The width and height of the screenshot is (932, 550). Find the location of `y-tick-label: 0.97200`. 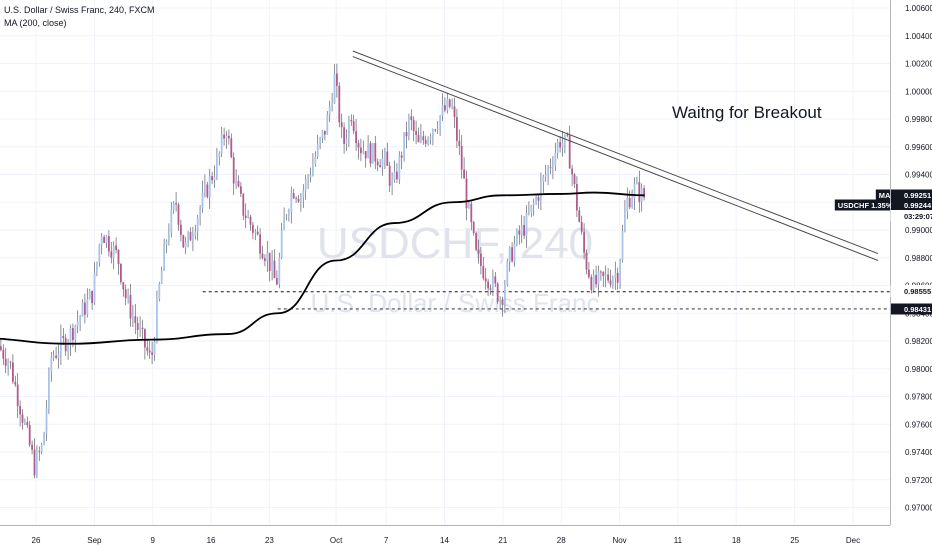

y-tick-label: 0.97200 is located at coordinates (918, 480).